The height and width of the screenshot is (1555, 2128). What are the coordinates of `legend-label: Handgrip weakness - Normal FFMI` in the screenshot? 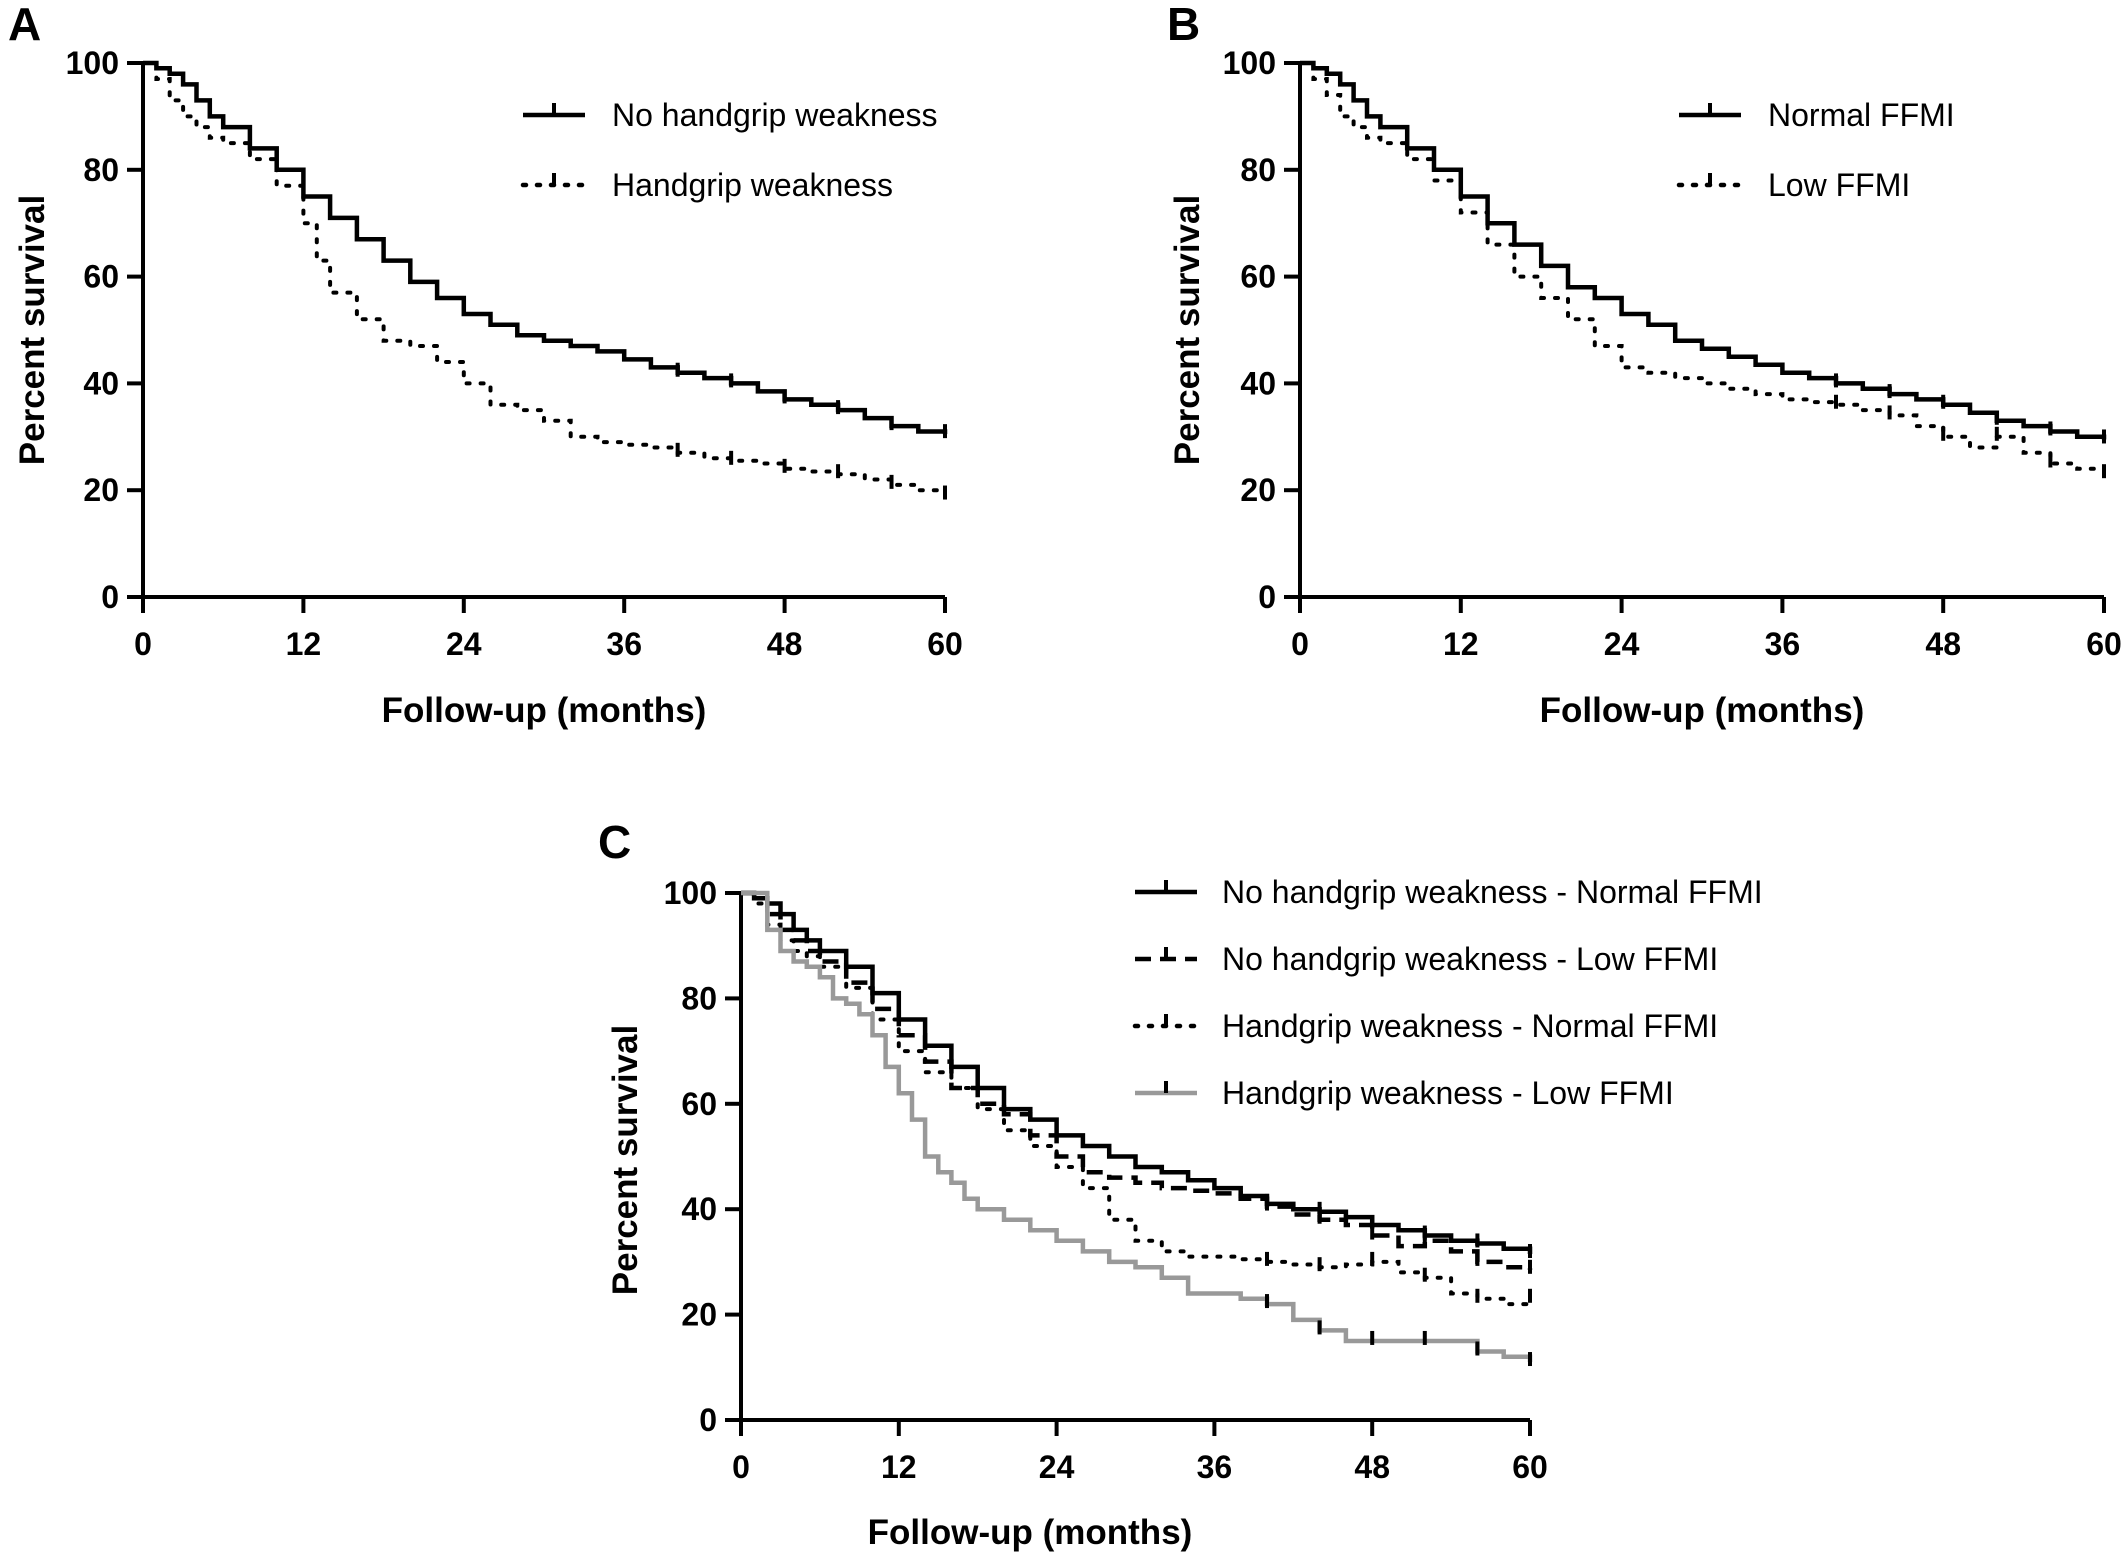 It's located at (1470, 1026).